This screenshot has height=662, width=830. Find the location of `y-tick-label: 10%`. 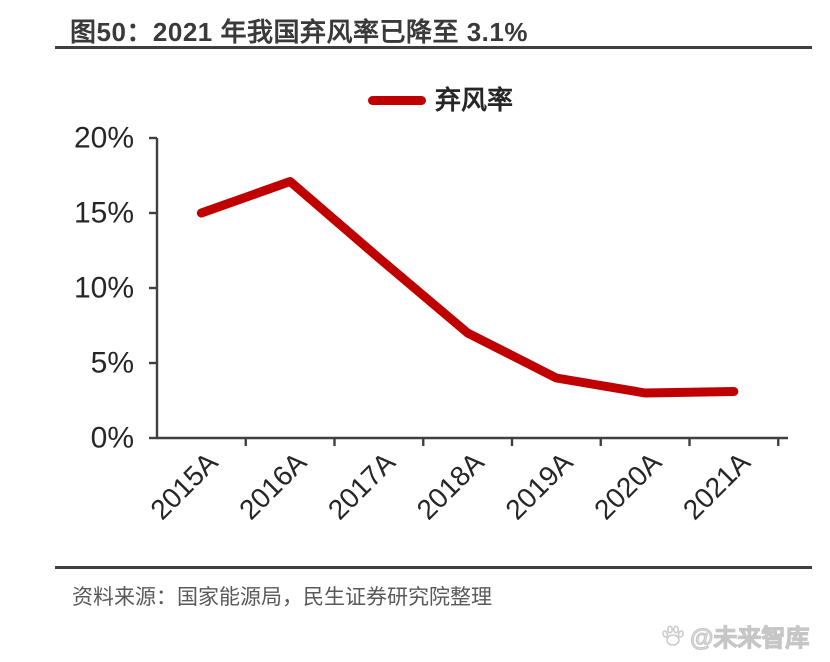

y-tick-label: 10% is located at coordinates (104, 288).